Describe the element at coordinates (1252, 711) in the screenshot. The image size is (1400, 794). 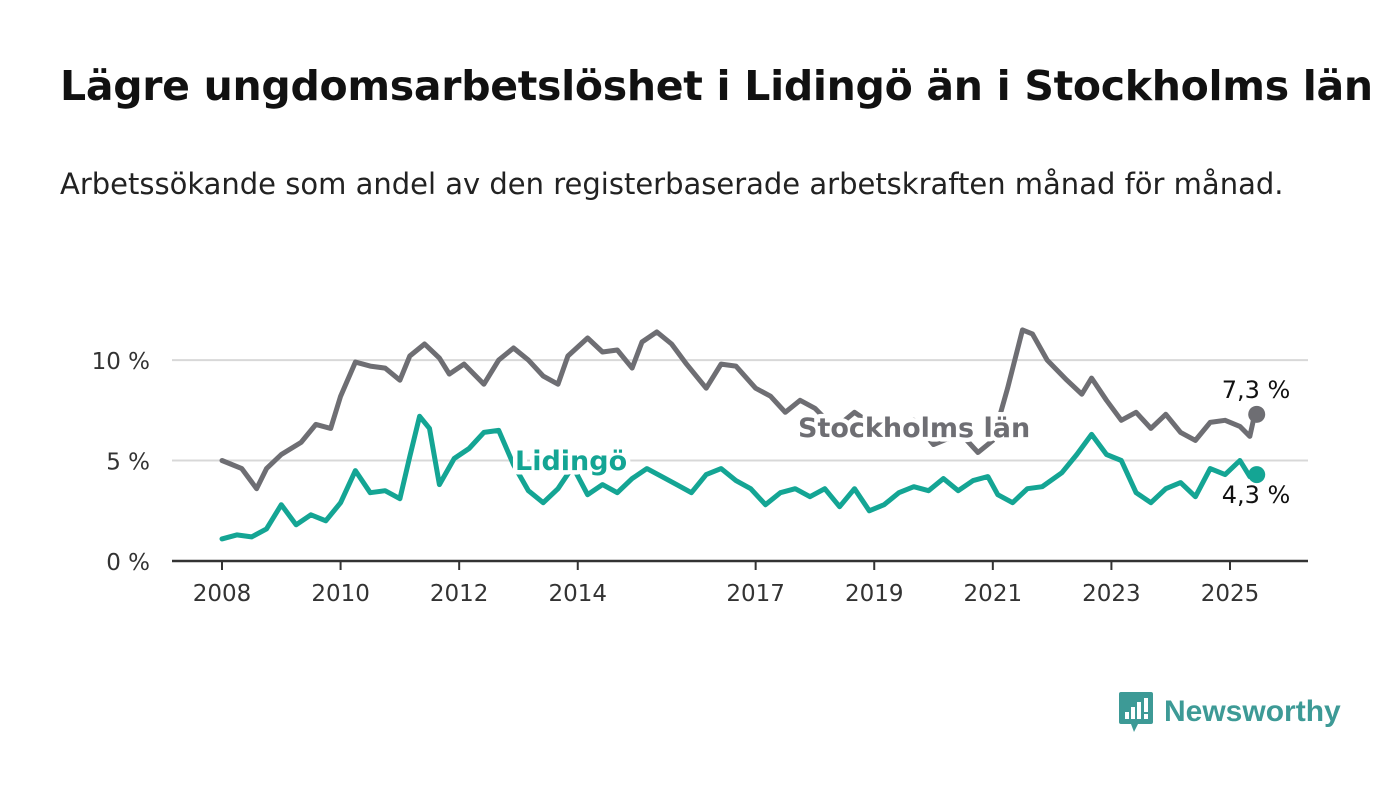
I see `brand-name: Newsworthy` at that location.